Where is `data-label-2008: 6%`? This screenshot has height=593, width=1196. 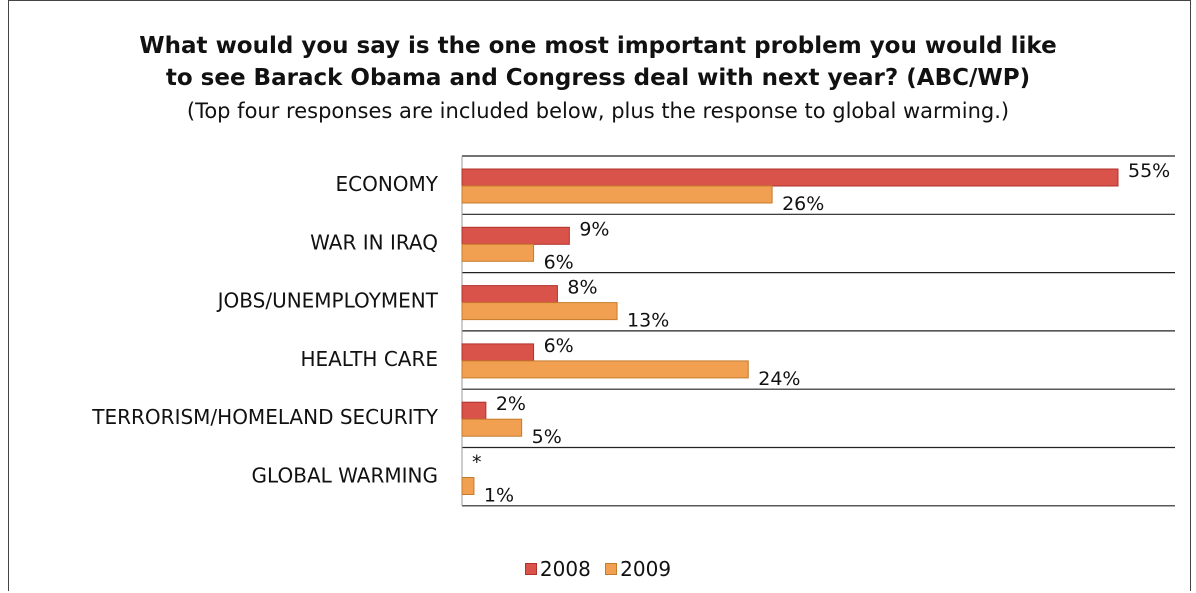
data-label-2008: 6% is located at coordinates (559, 346).